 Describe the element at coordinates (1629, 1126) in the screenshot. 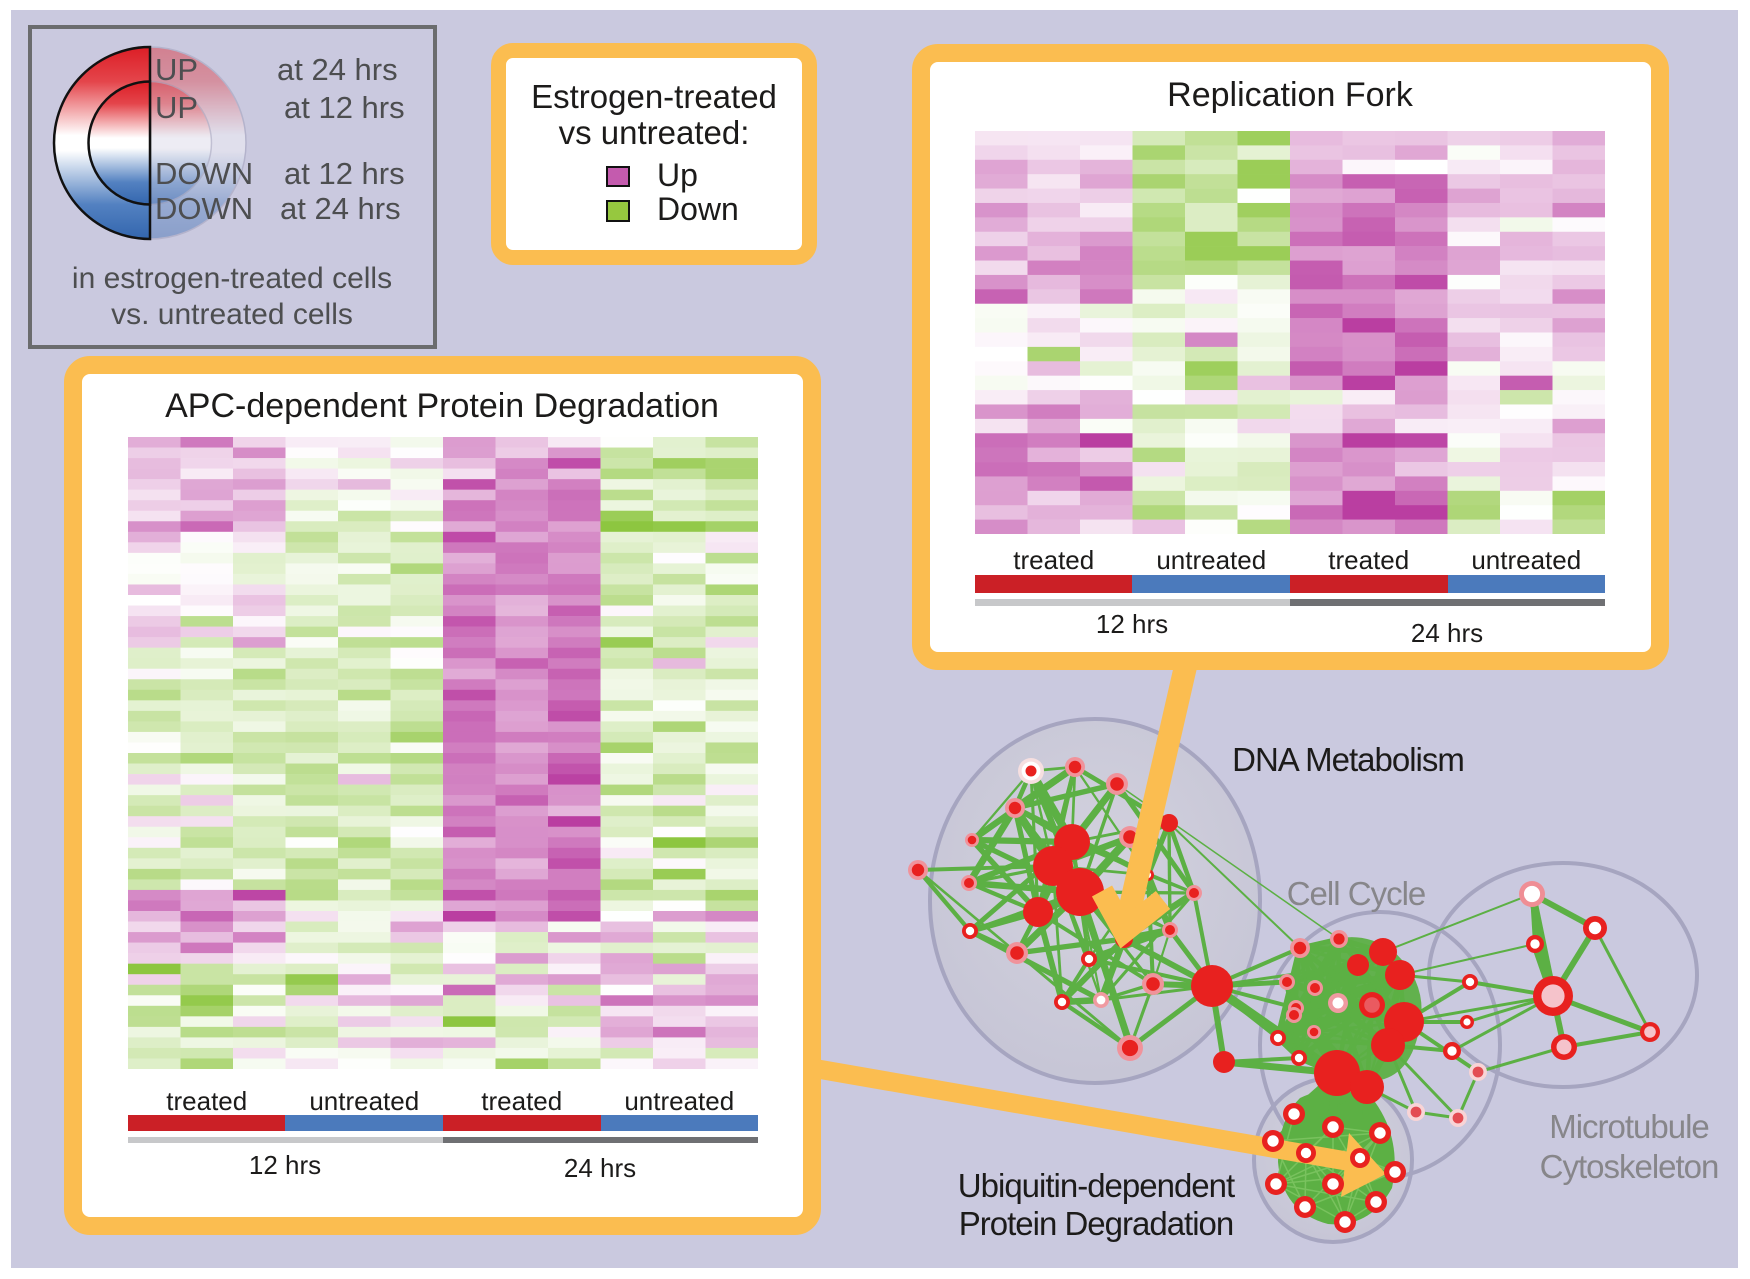

I see `svg-text: Microtubule` at that location.